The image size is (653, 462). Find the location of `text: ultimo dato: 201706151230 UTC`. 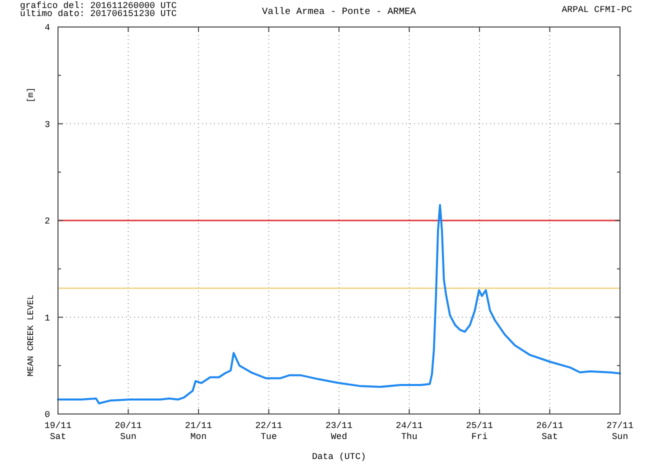

text: ultimo dato: 201706151230 UTC is located at coordinates (99, 14).